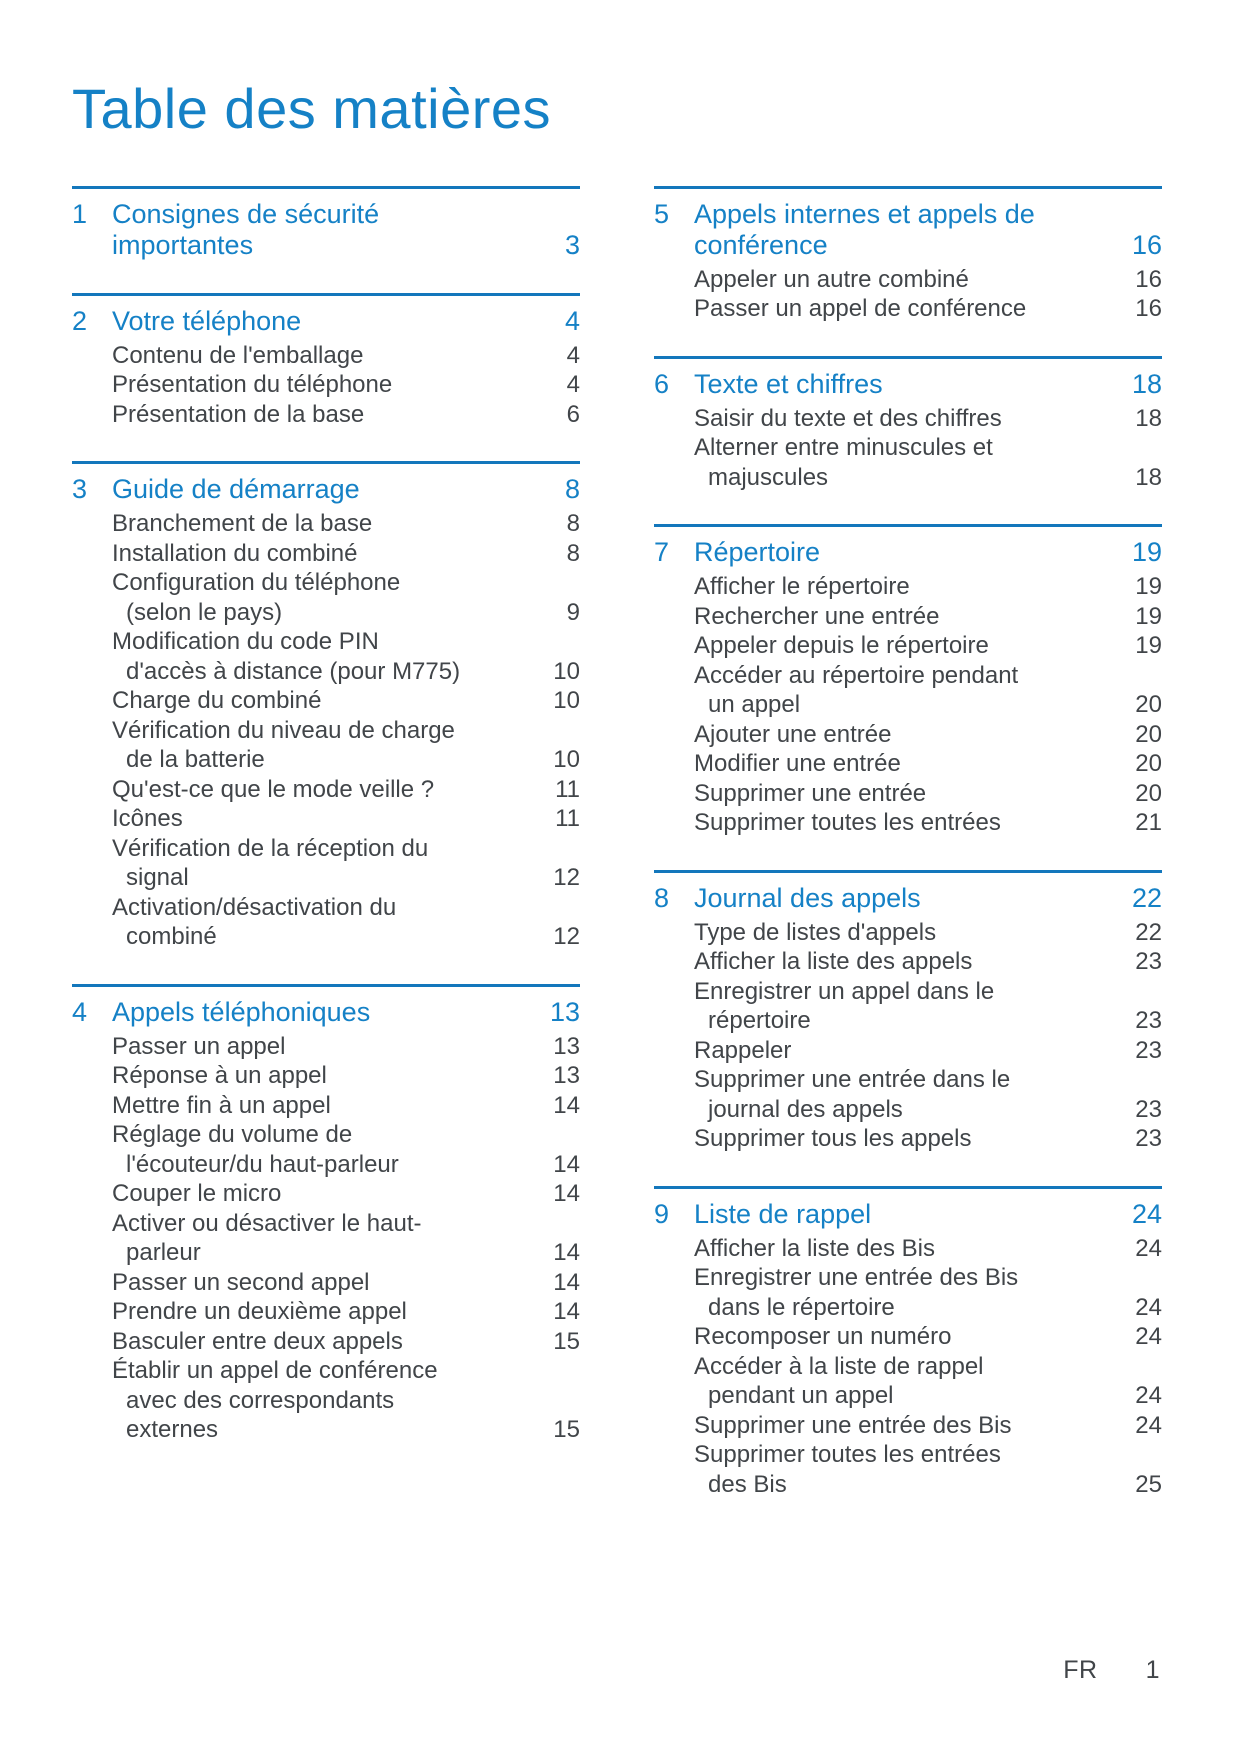 This screenshot has height=1755, width=1241. Describe the element at coordinates (235, 553) in the screenshot. I see `toc-entry-label: Installation du combiné` at that location.